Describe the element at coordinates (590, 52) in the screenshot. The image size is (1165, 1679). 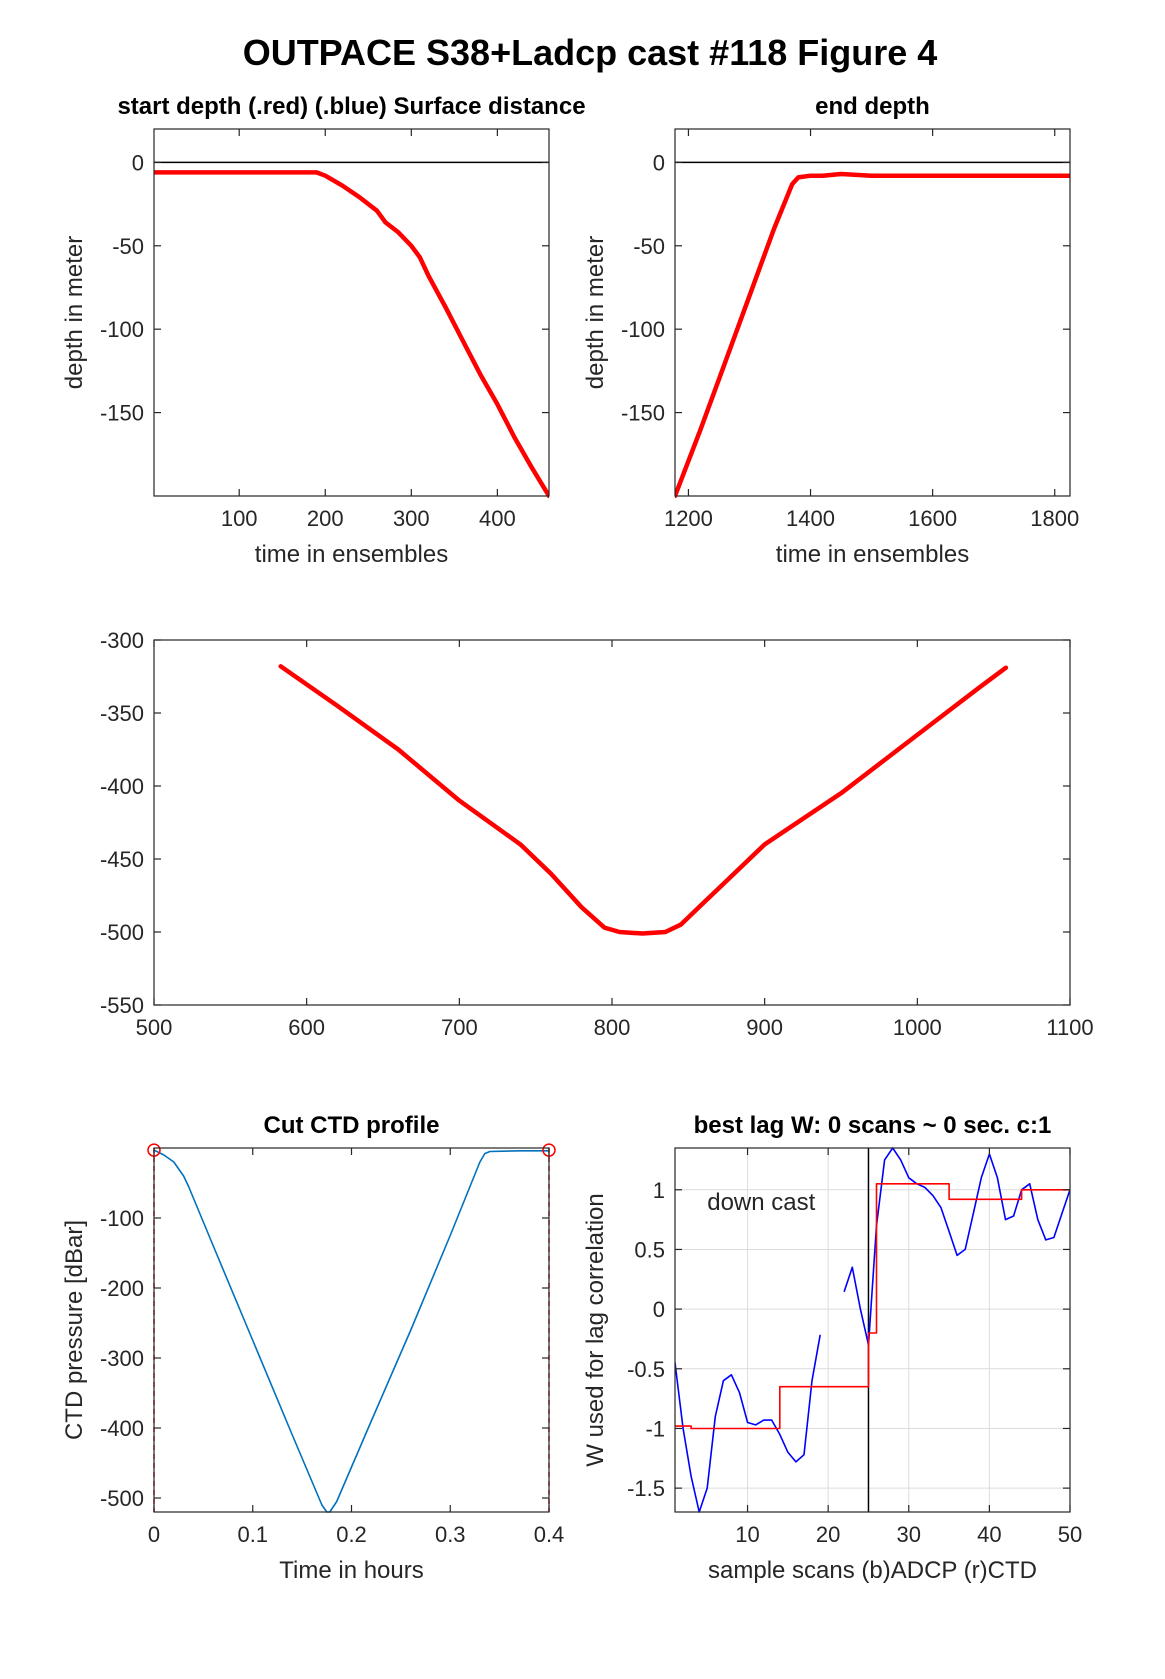
I see `figure-title: OUTPACE S38+Ladcp cast #118 Figure 4` at that location.